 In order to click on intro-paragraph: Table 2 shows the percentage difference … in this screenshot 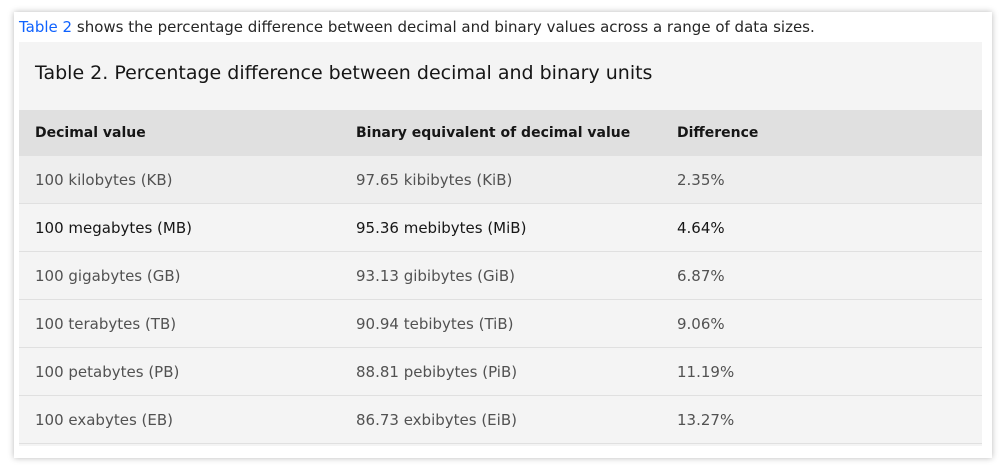, I will do `click(417, 27)`.